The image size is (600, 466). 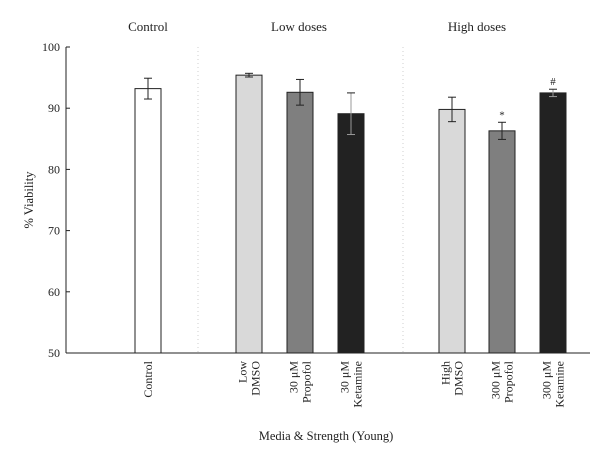 I want to click on x-category-label: High, so click(x=446, y=373).